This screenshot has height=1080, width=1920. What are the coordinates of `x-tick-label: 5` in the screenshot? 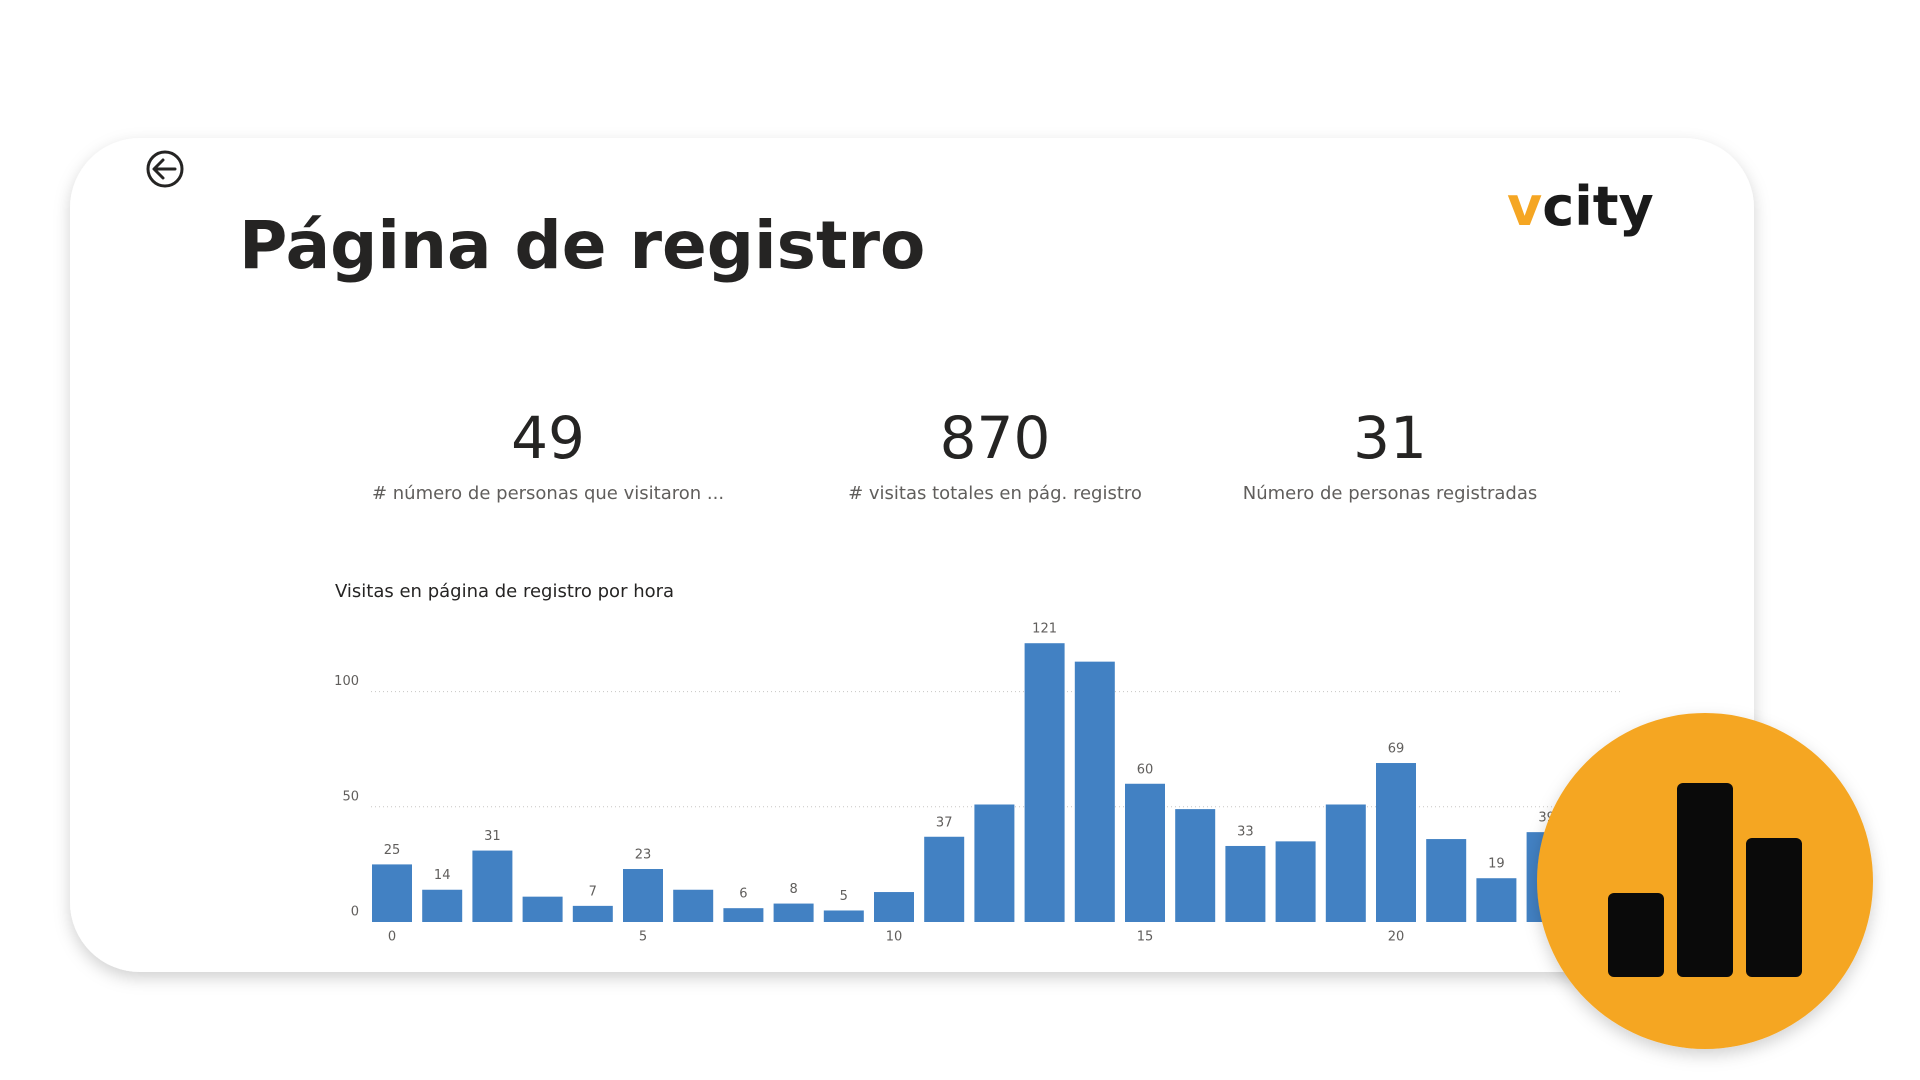 It's located at (643, 937).